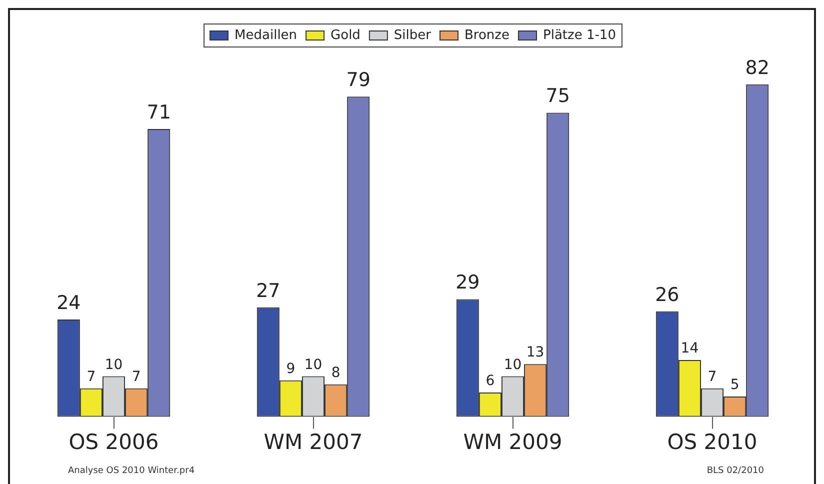  What do you see at coordinates (535, 352) in the screenshot?
I see `data-label: 13` at bounding box center [535, 352].